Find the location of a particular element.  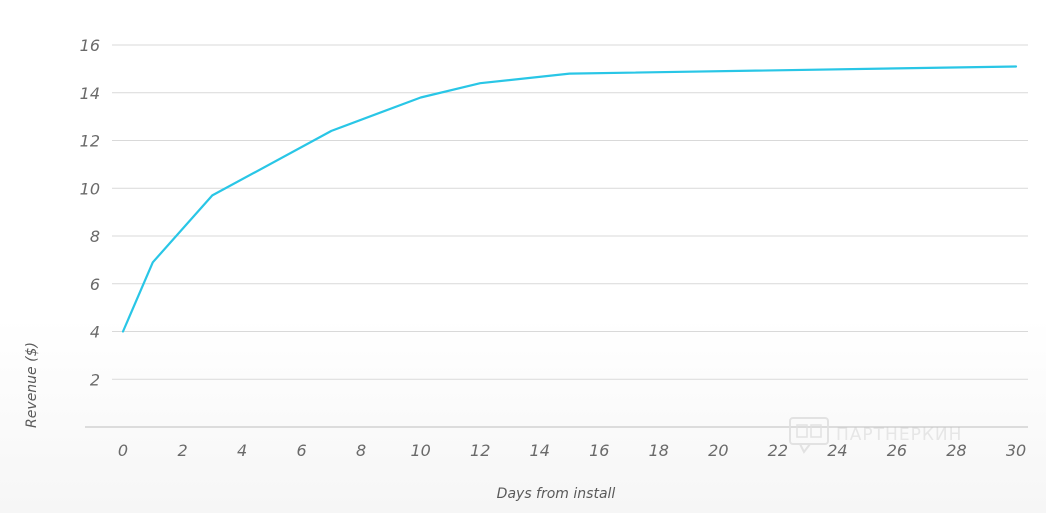

x-tick-label: 8 is located at coordinates (361, 450).